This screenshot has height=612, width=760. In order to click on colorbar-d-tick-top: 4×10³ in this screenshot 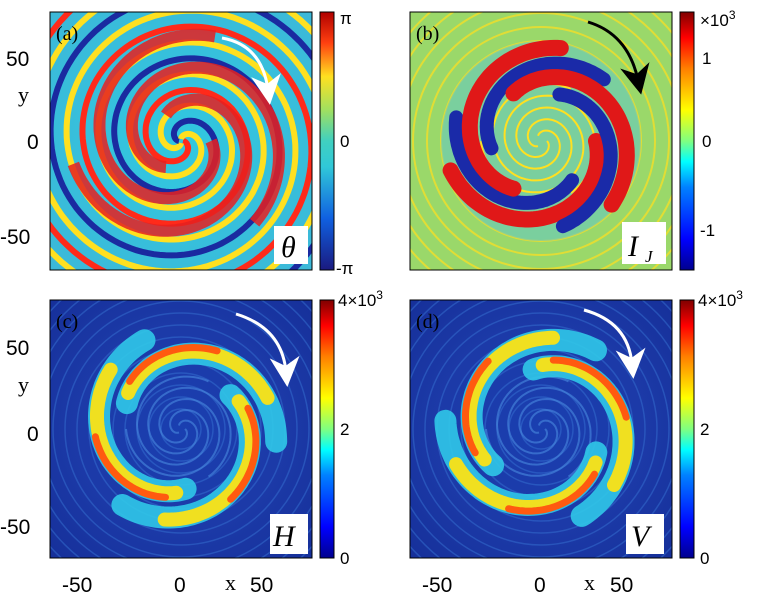, I will do `click(720, 299)`.